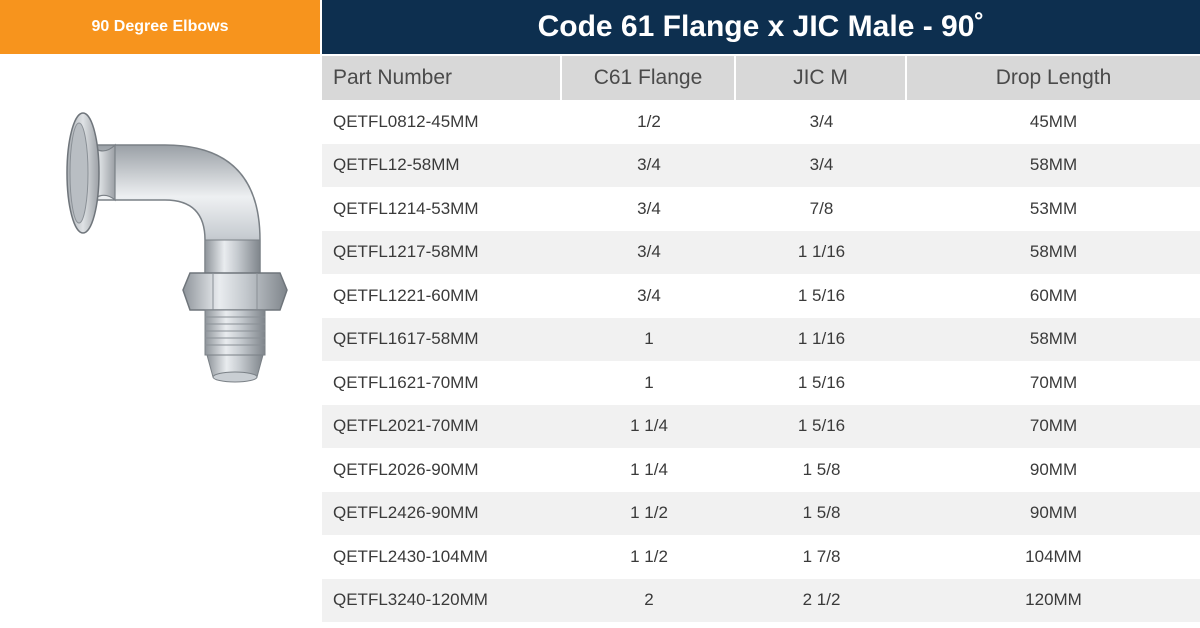 The height and width of the screenshot is (628, 1200). I want to click on cell-jic-m: 7/8, so click(821, 208).